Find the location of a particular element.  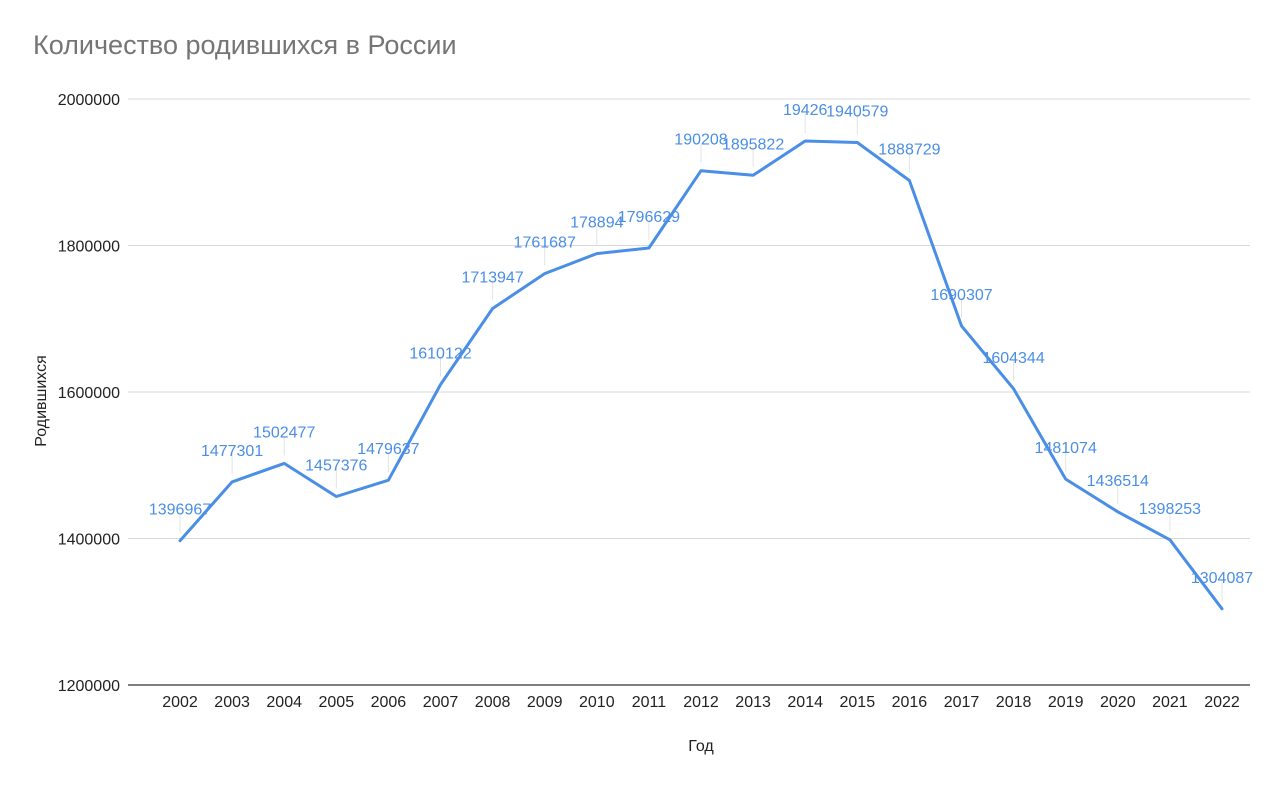

data-label: 19426 is located at coordinates (805, 110).